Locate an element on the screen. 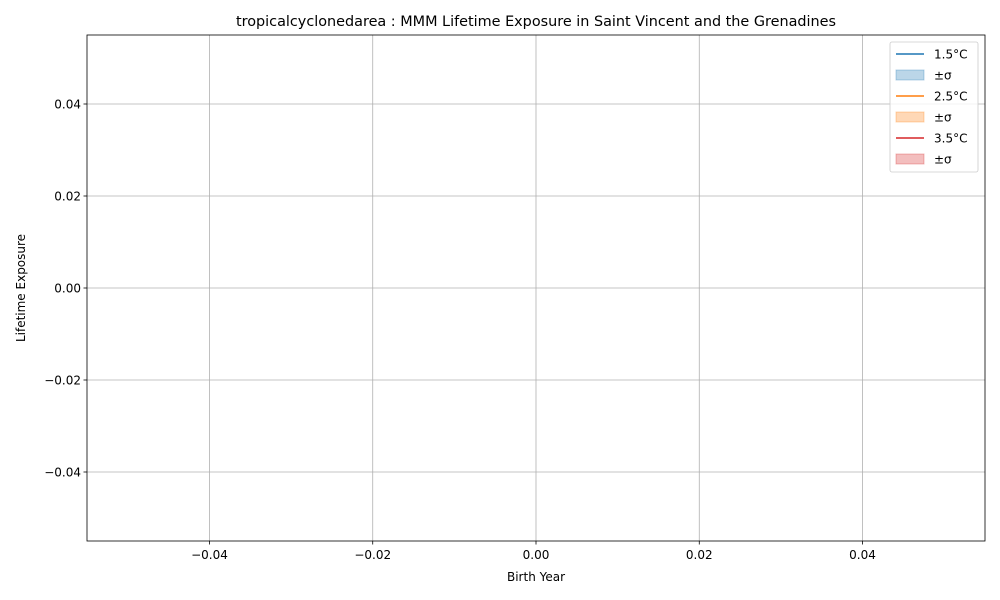 This screenshot has height=600, width=1000. legend-label: 1.5°C is located at coordinates (950, 54).